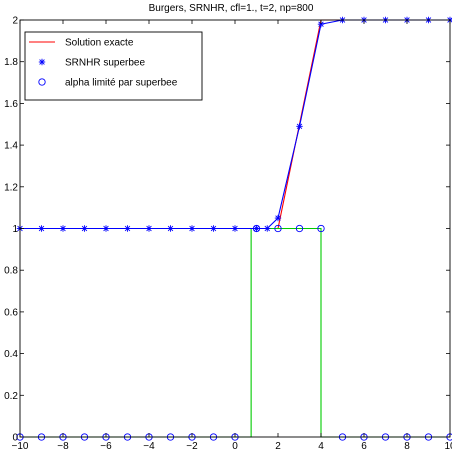 The image size is (452, 458). I want to click on legend-label: SRNHR superbee, so click(105, 63).